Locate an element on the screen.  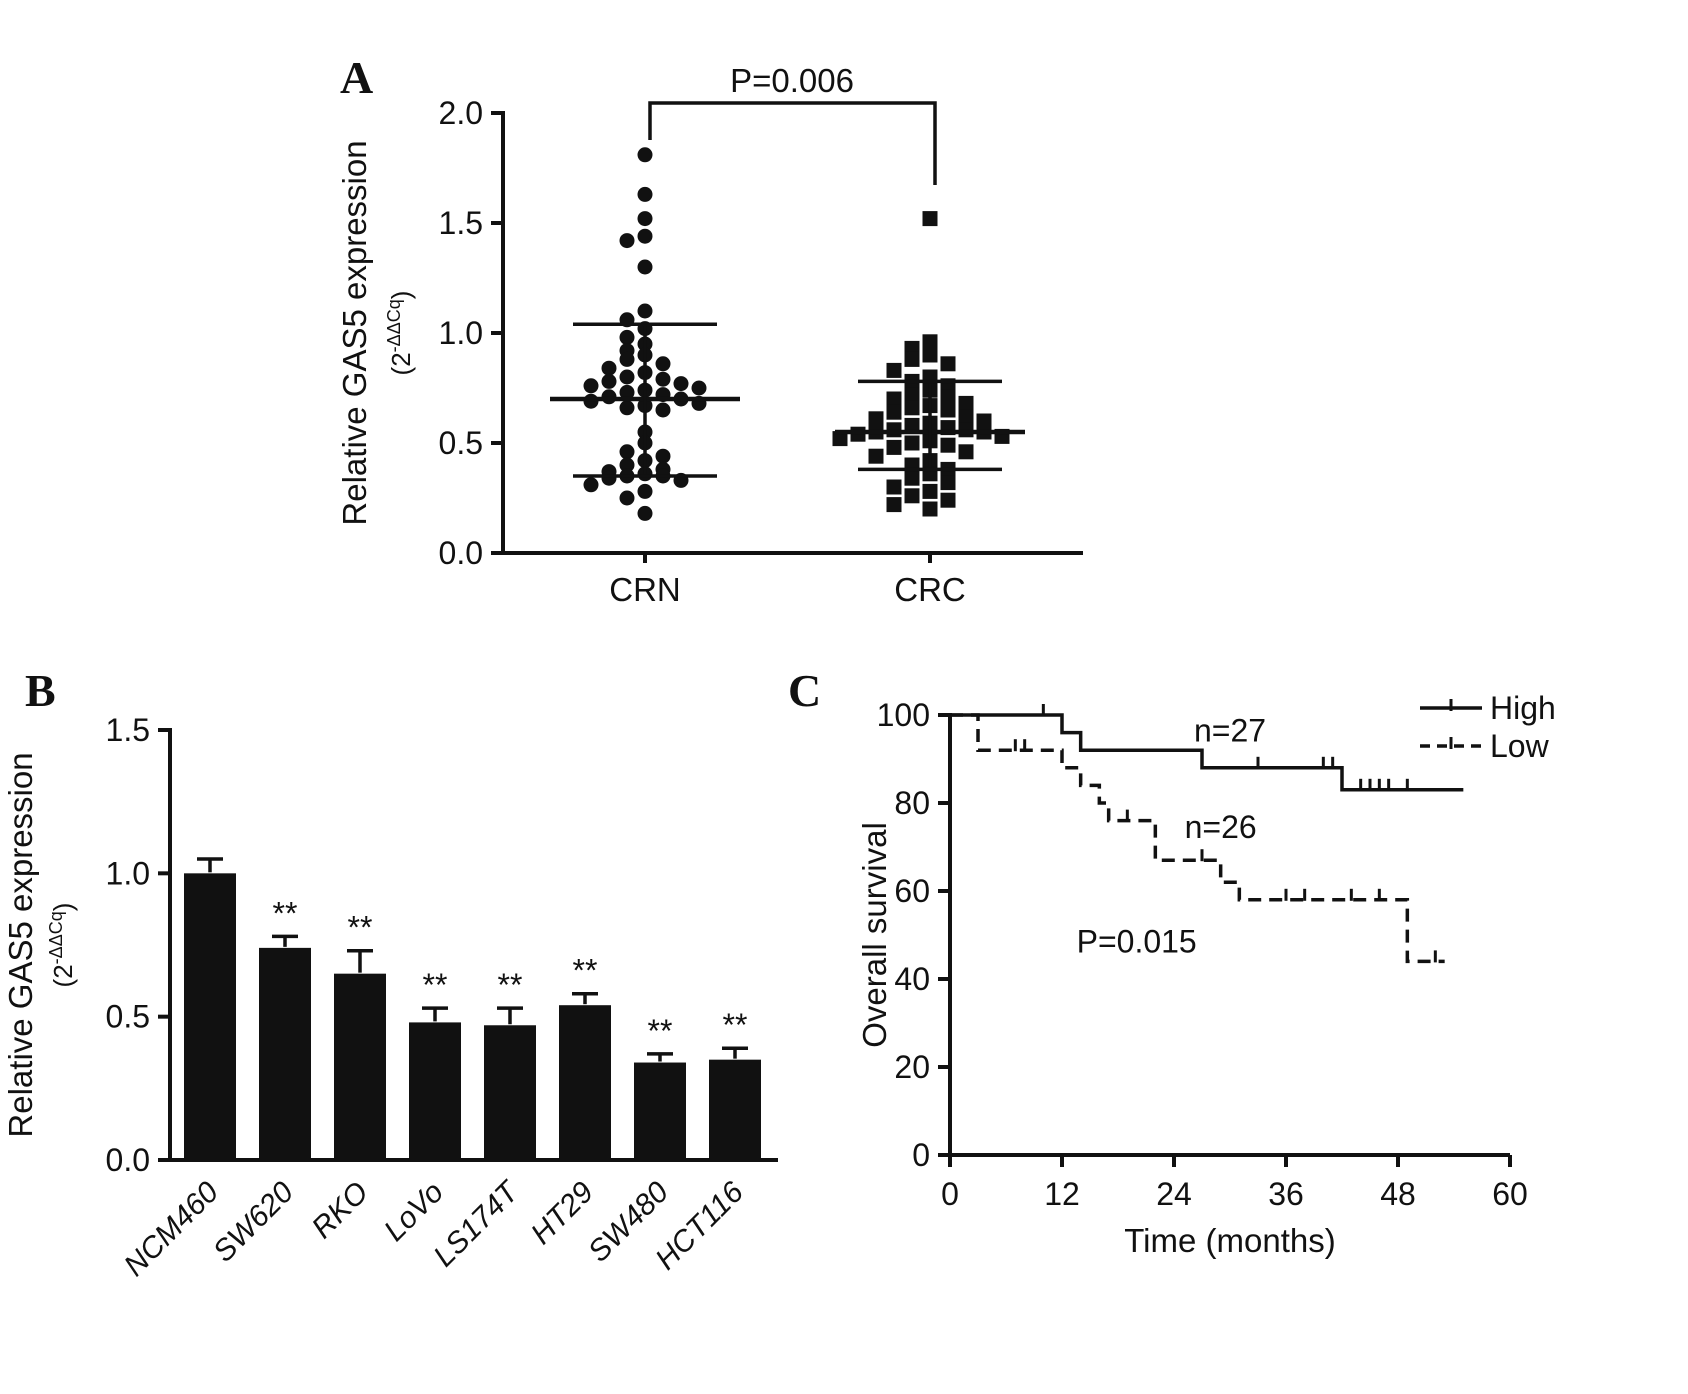
svg-text: 100 is located at coordinates (903, 715).